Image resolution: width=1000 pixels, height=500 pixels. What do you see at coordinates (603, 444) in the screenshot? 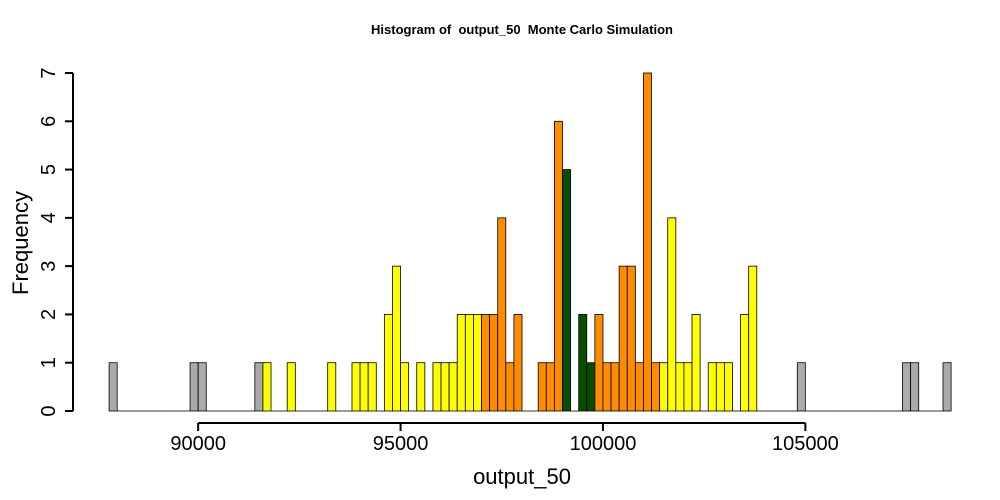
I see `x-tick-label: 100000` at bounding box center [603, 444].